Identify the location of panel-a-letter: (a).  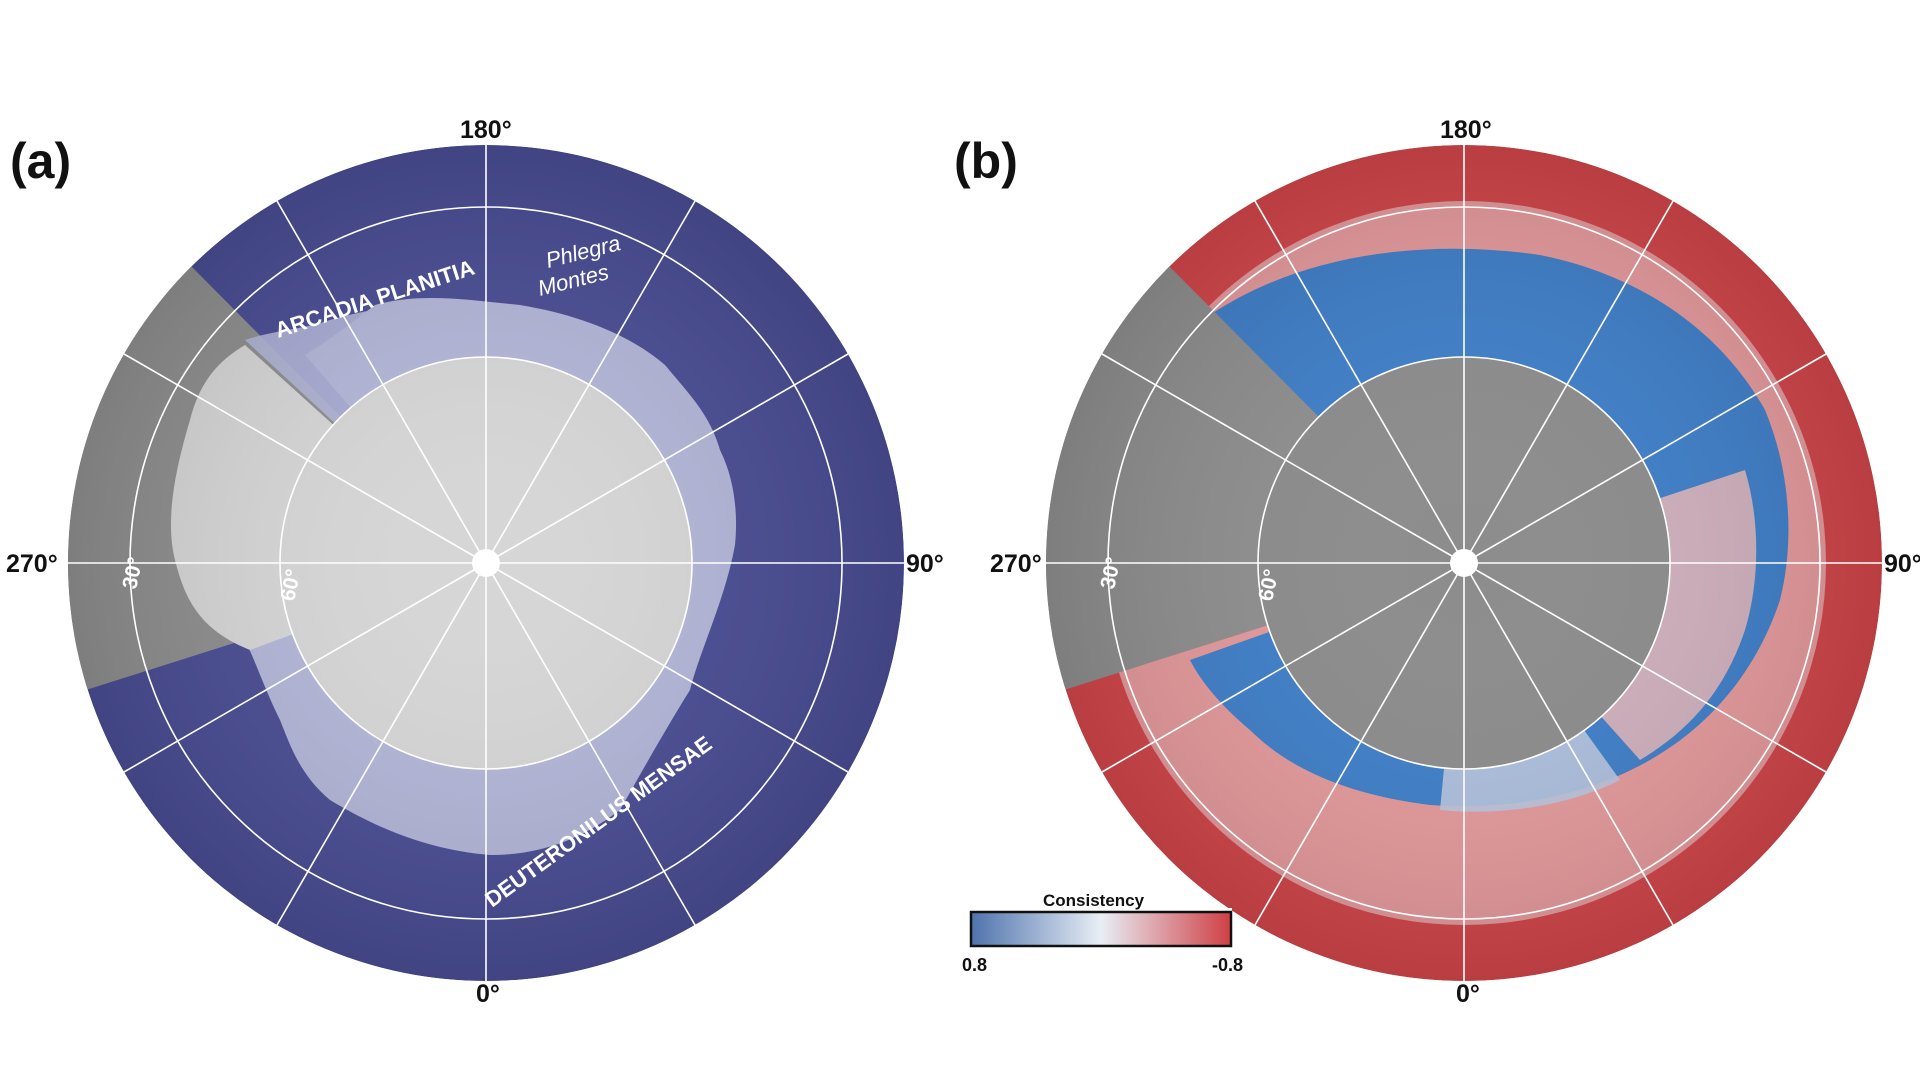
(40, 161).